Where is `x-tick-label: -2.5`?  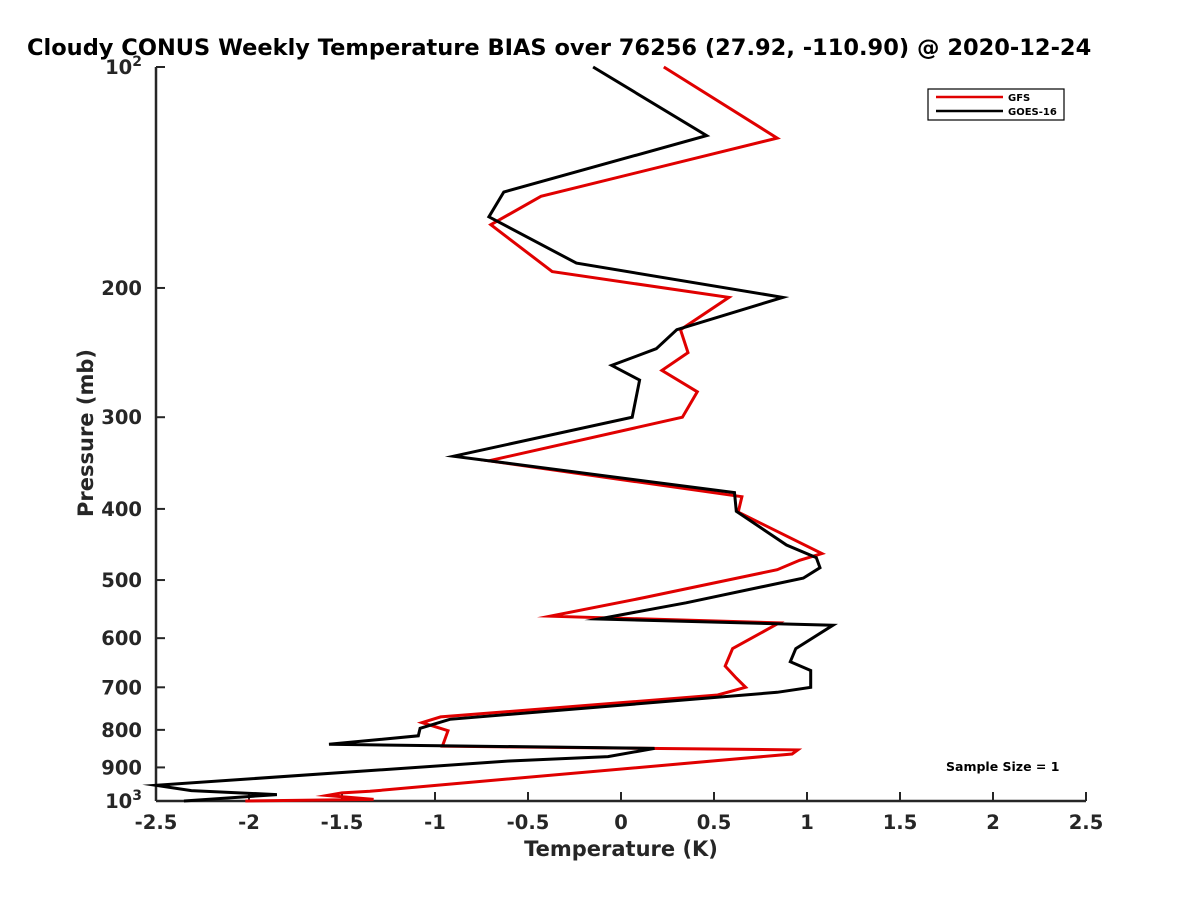
x-tick-label: -2.5 is located at coordinates (156, 822).